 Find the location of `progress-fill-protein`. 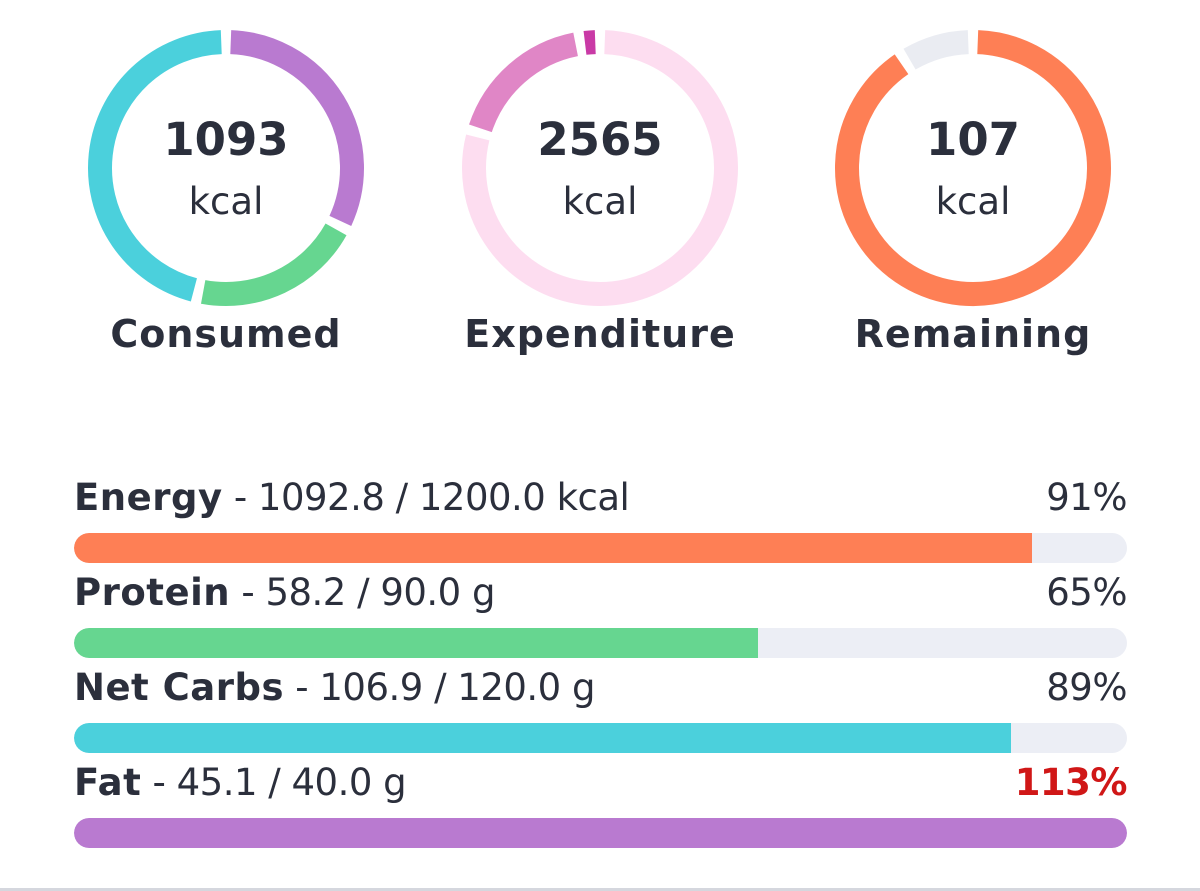

progress-fill-protein is located at coordinates (416, 643).